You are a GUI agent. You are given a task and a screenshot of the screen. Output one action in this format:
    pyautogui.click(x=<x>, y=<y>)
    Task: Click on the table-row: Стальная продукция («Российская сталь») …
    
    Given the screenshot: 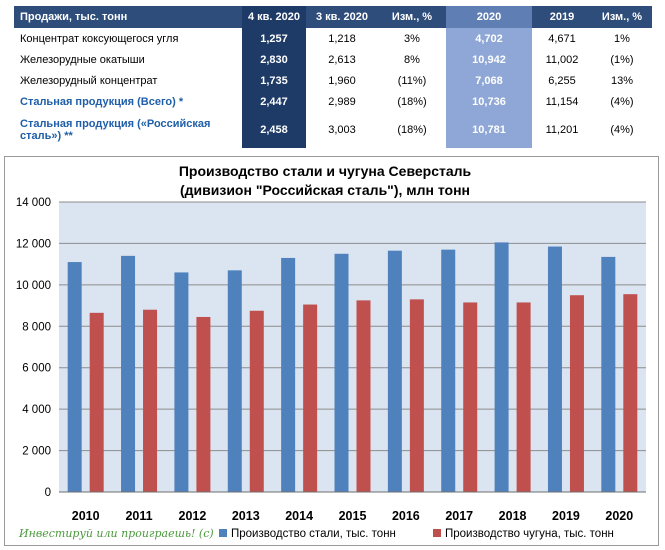 What is the action you would take?
    pyautogui.click(x=333, y=130)
    